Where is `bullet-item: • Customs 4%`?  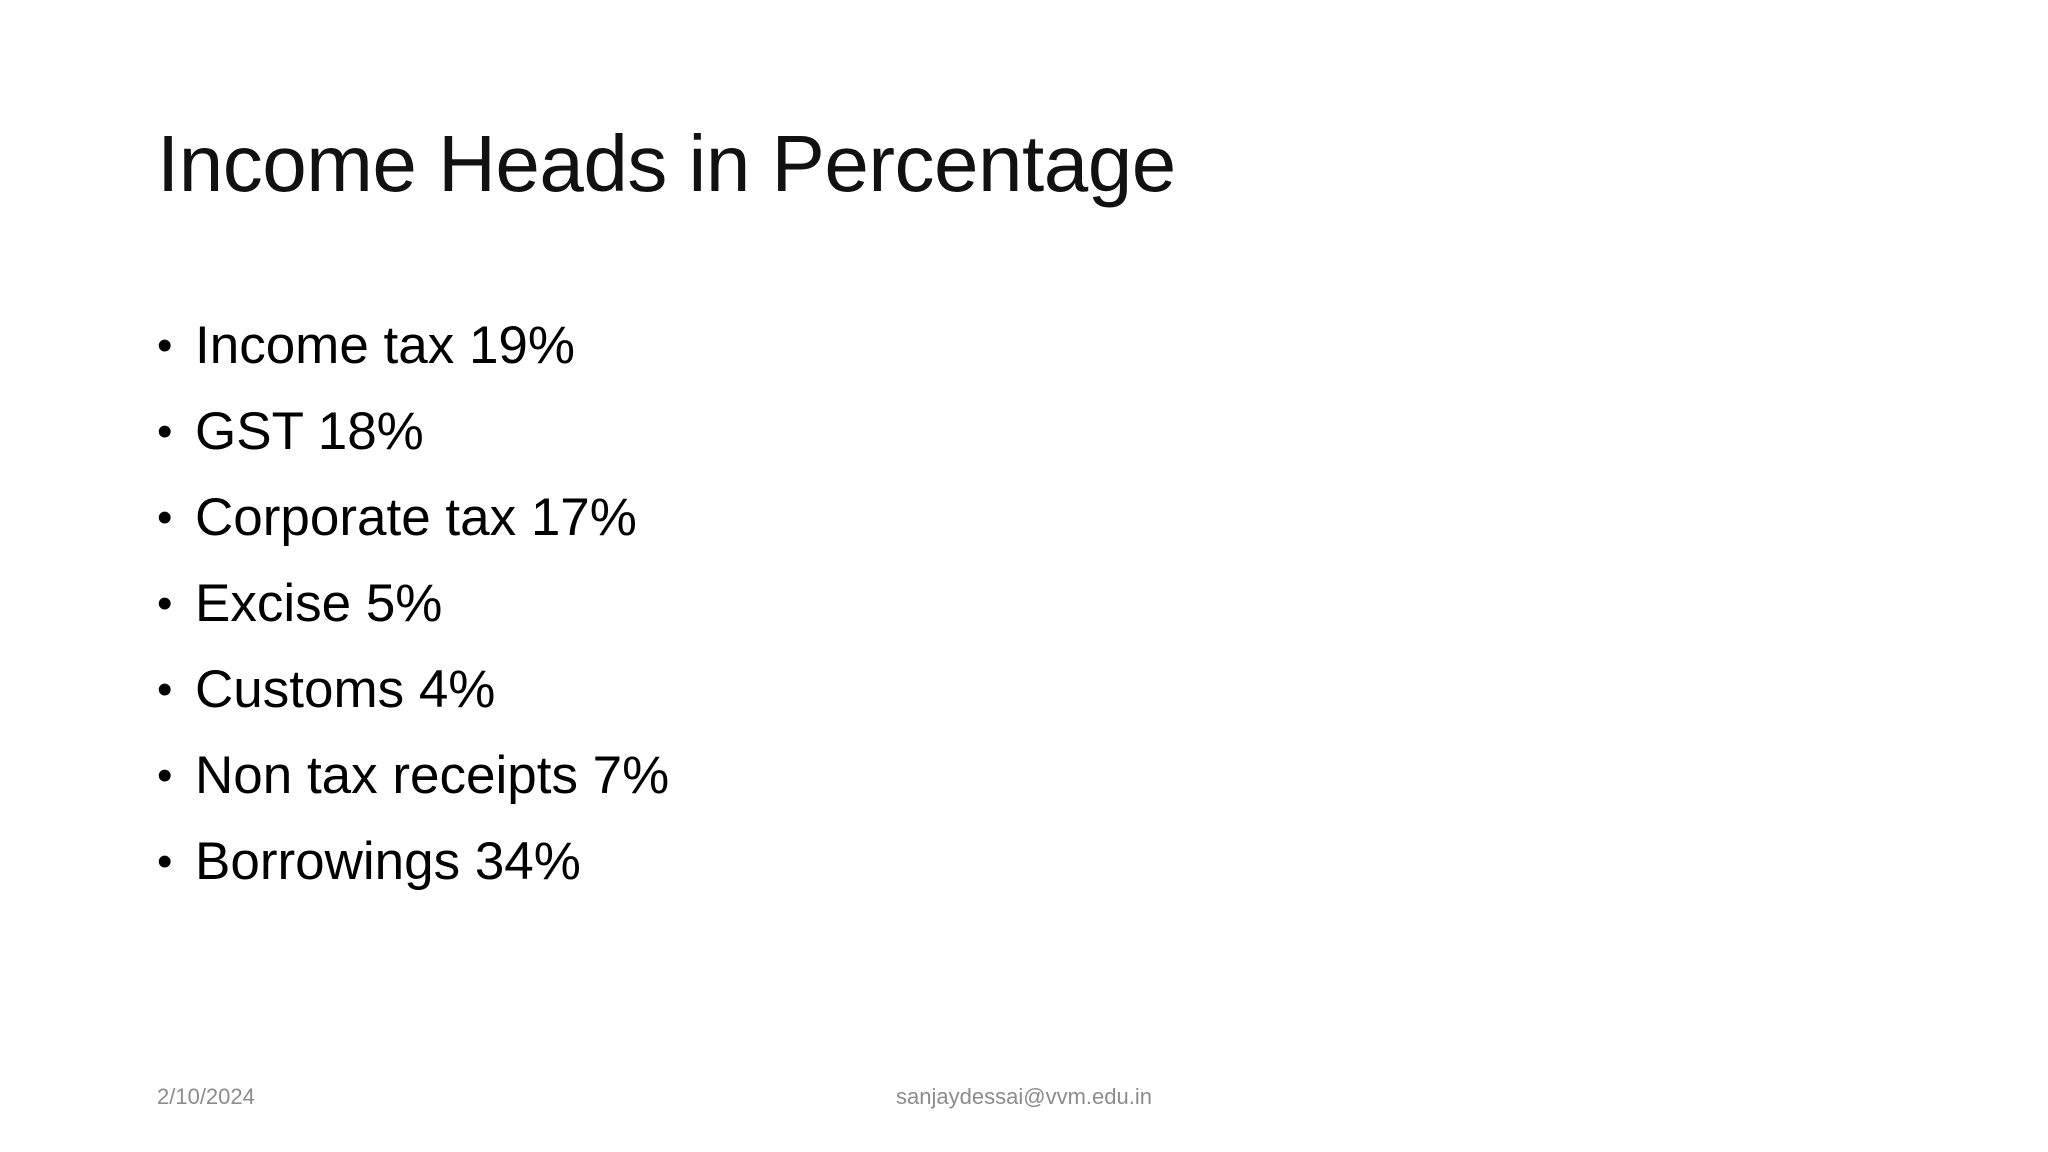
bullet-item: • Customs 4% is located at coordinates (413, 700).